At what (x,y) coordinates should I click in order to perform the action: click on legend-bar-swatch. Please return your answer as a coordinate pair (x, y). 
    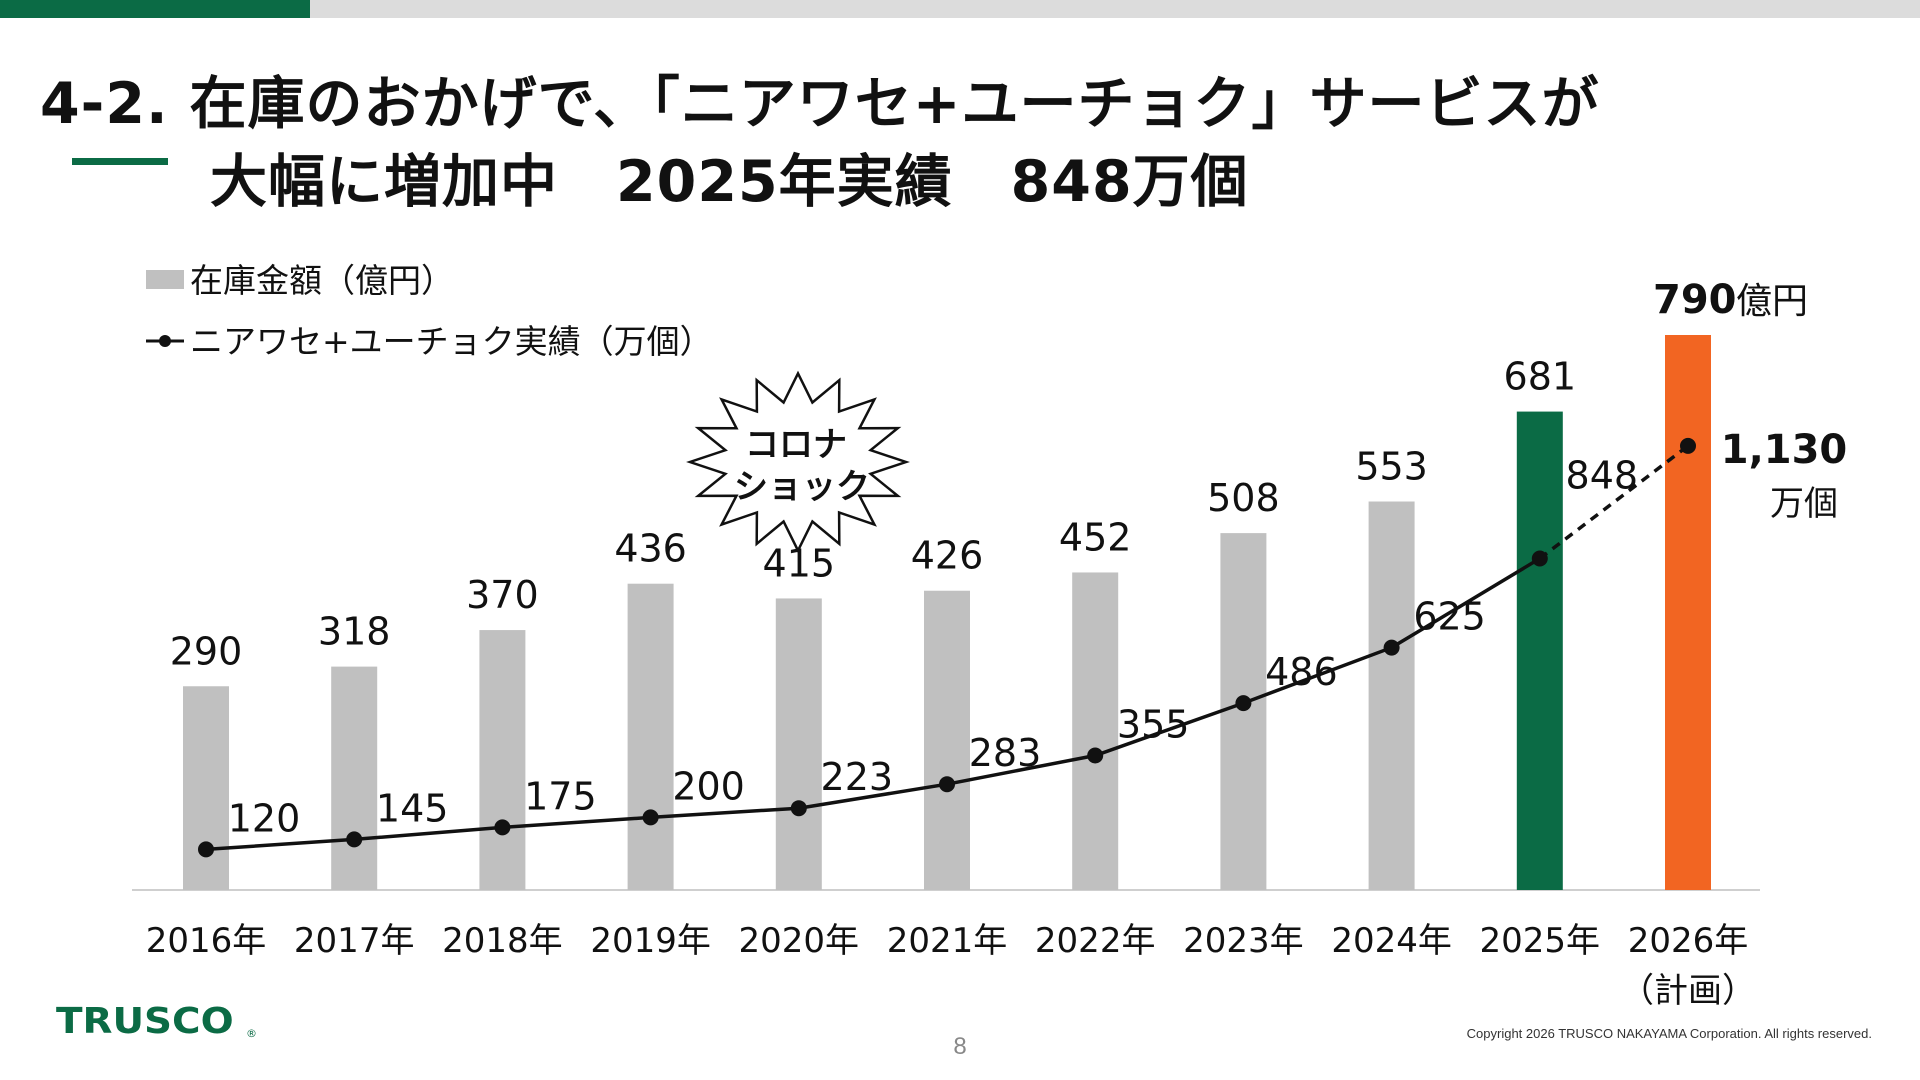
    Looking at the image, I should click on (165, 279).